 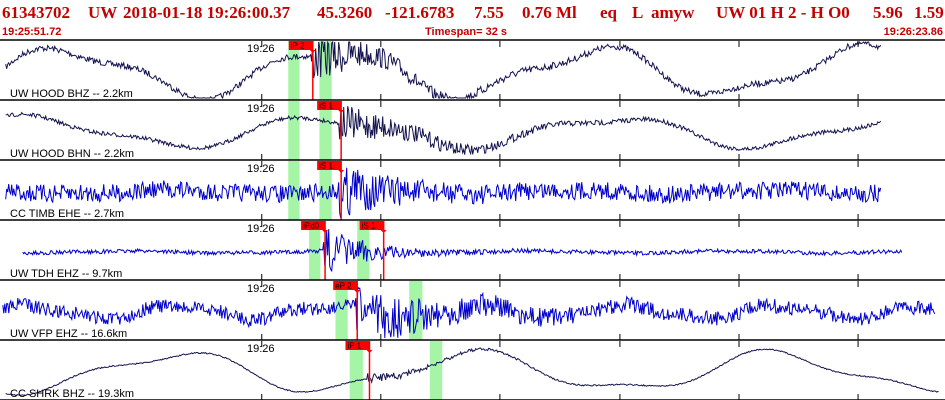 I want to click on event-review-flag: L, so click(x=638, y=12).